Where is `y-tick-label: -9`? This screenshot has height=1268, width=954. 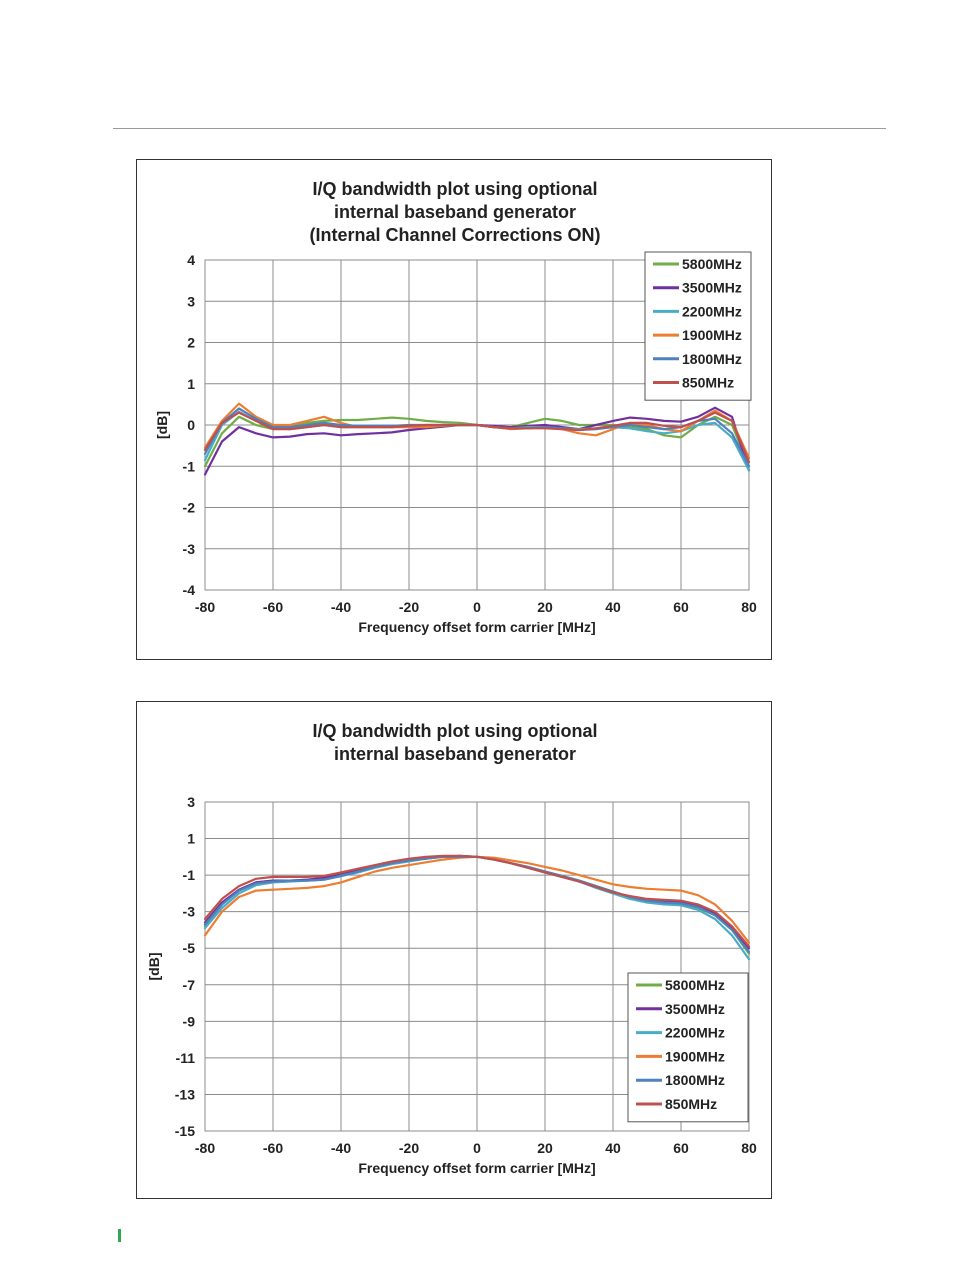 y-tick-label: -9 is located at coordinates (189, 1021).